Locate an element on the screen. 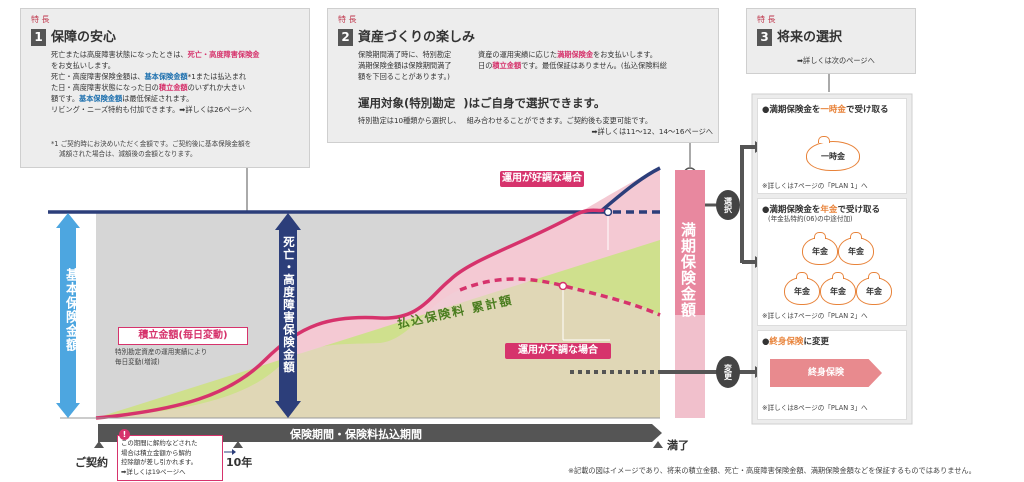 This screenshot has width=1024, height=482. fund-desc: 特別勘定資産の運用実績により 毎日変動(増減) is located at coordinates (161, 357).